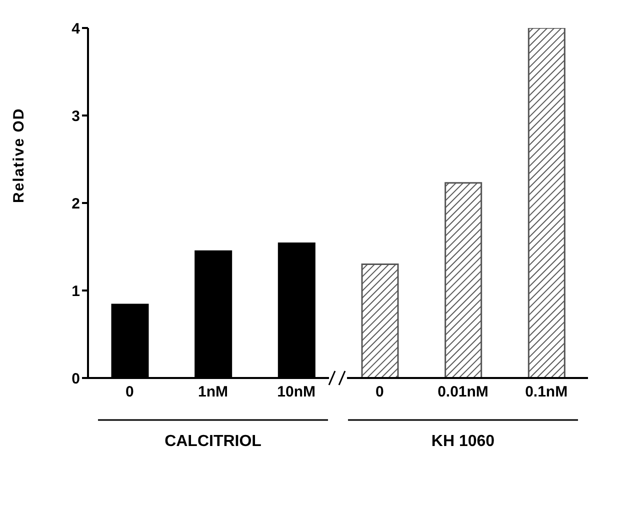 Image resolution: width=644 pixels, height=506 pixels. What do you see at coordinates (76, 116) in the screenshot?
I see `y-tick-label: 3` at bounding box center [76, 116].